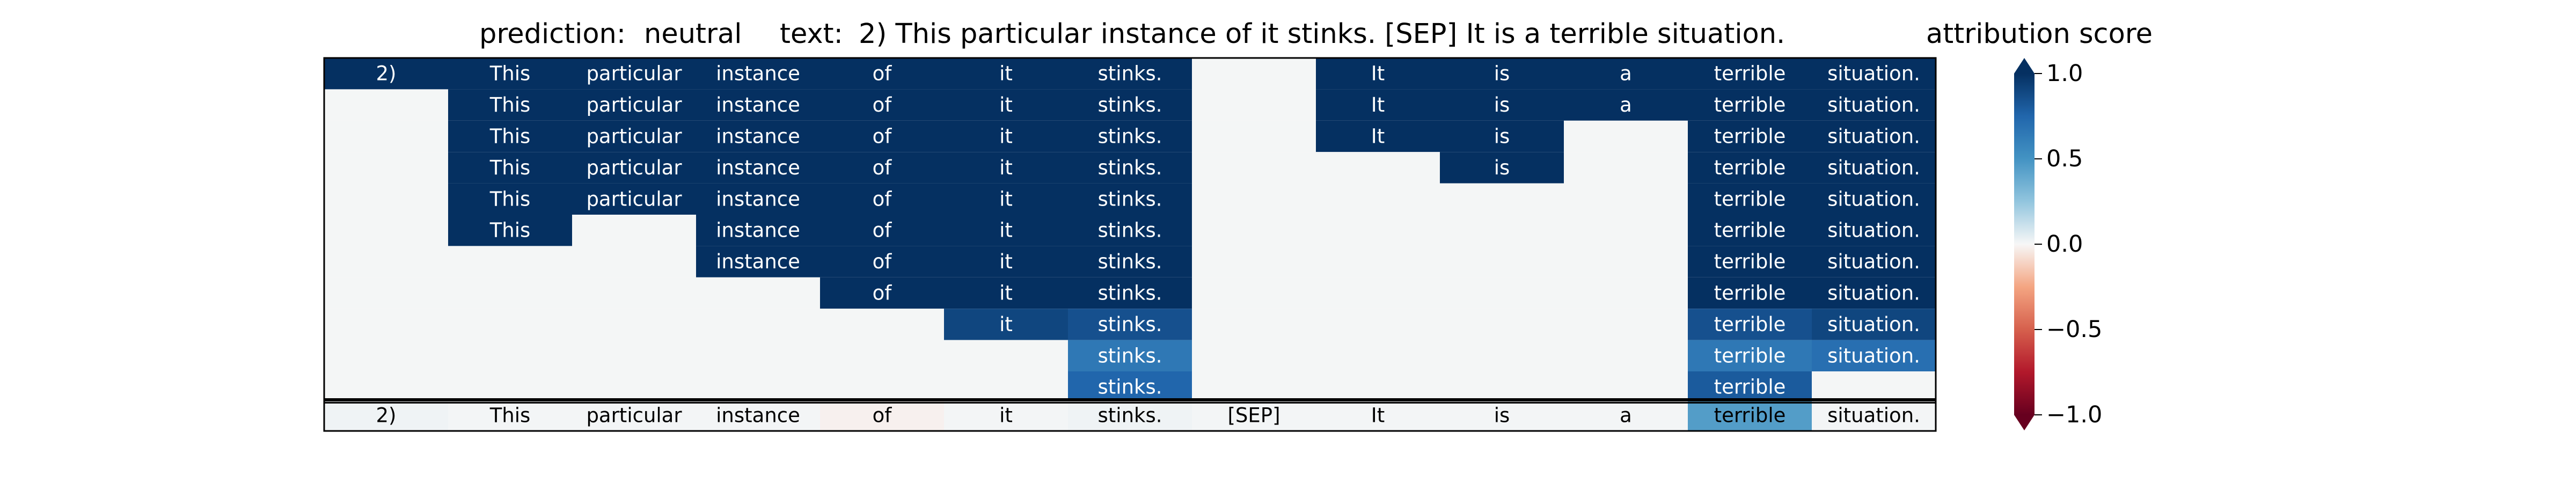 The width and height of the screenshot is (2576, 483). What do you see at coordinates (1006, 415) in the screenshot?
I see `attribution-token-label: it` at bounding box center [1006, 415].